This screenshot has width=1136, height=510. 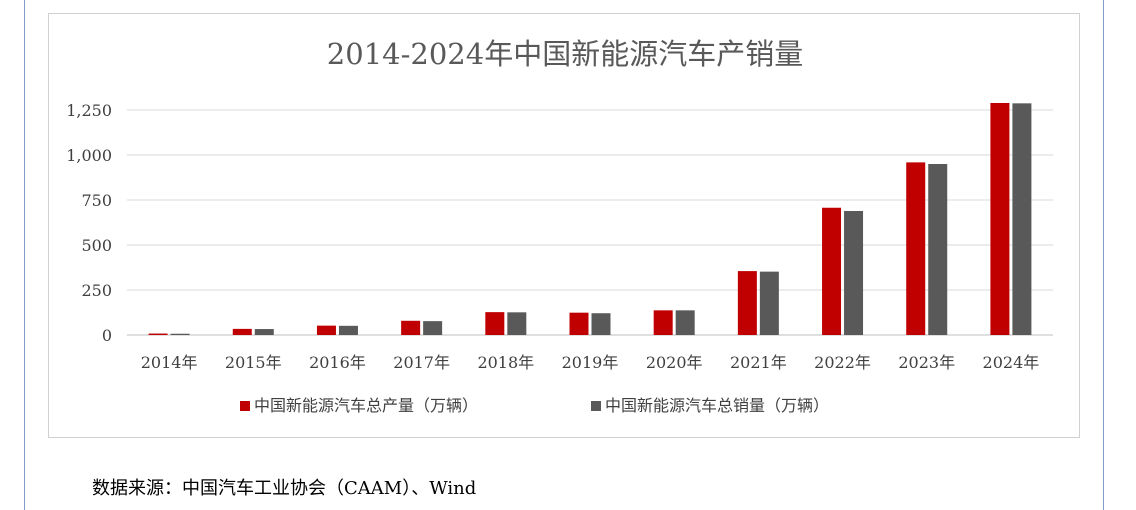 What do you see at coordinates (96, 200) in the screenshot?
I see `y-tick-label: 750` at bounding box center [96, 200].